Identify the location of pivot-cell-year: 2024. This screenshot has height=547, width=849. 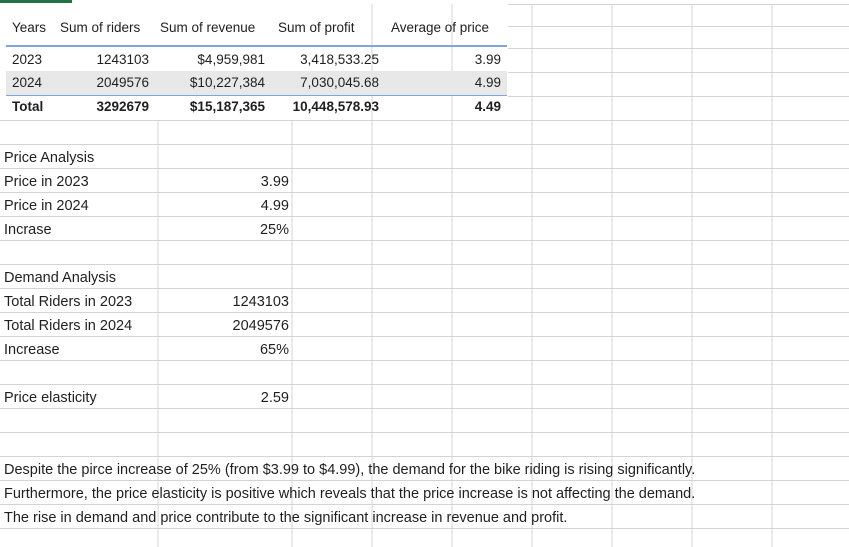
(27, 82).